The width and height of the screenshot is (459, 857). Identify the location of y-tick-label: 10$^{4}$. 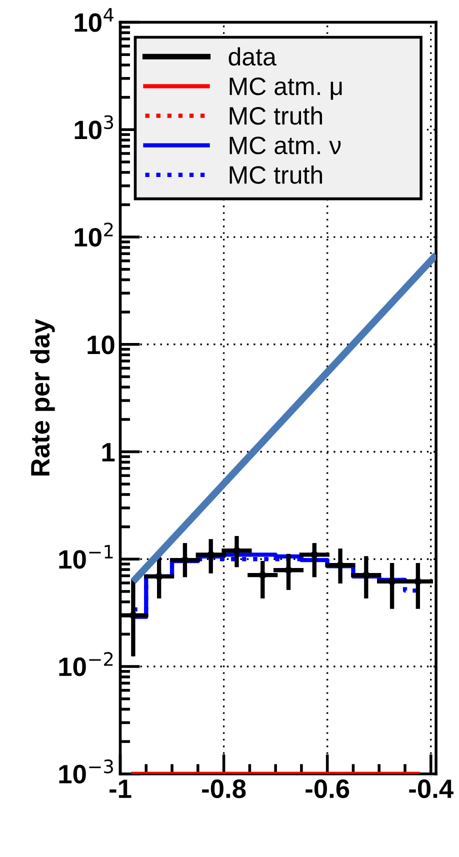
(94, 20).